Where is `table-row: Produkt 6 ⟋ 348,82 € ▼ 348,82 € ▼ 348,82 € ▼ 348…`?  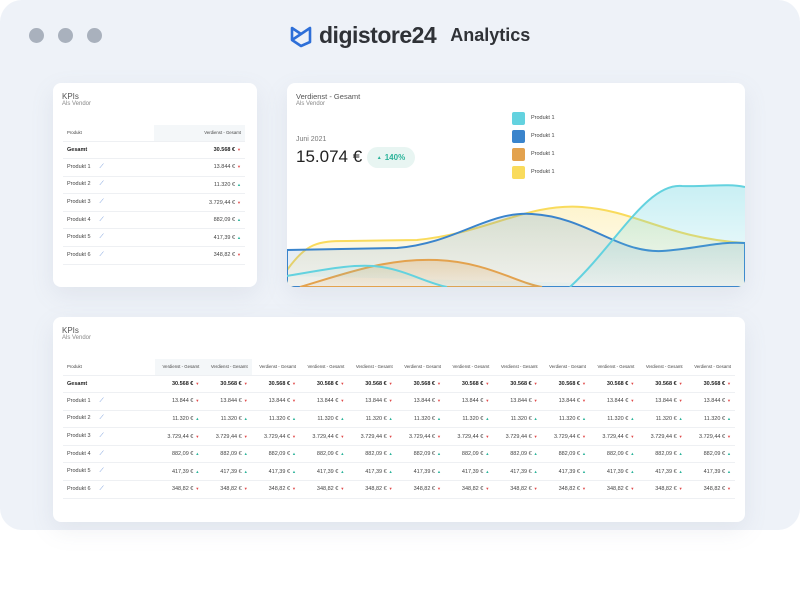 table-row: Produkt 6 ⟋ 348,82 € ▼ 348,82 € ▼ 348,82 € ▼ 348… is located at coordinates (399, 489).